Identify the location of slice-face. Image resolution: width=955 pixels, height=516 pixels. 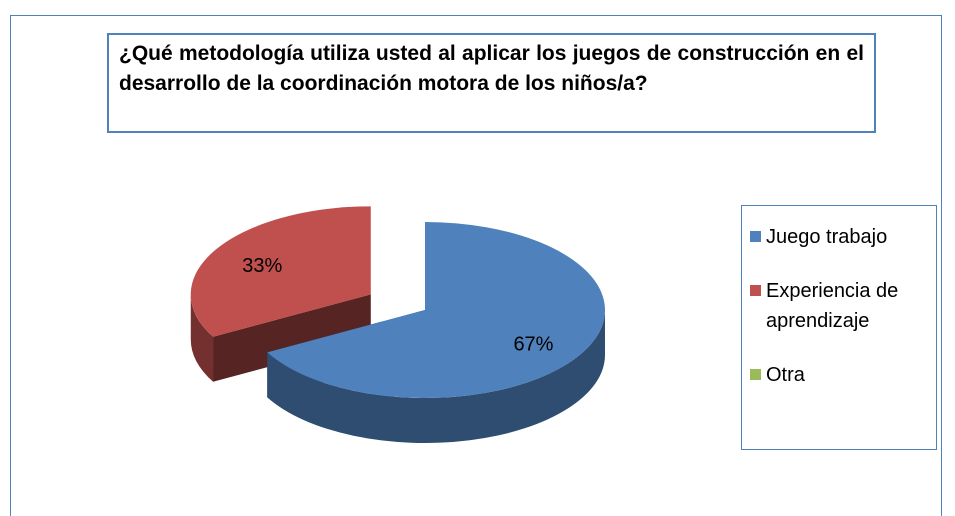
(292, 338).